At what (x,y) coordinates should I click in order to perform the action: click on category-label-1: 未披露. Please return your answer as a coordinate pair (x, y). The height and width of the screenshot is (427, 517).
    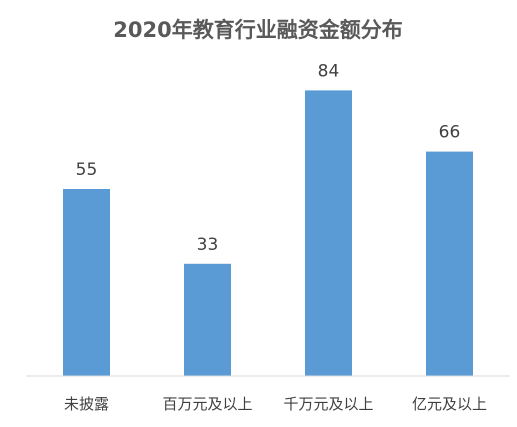
    Looking at the image, I should click on (86, 404).